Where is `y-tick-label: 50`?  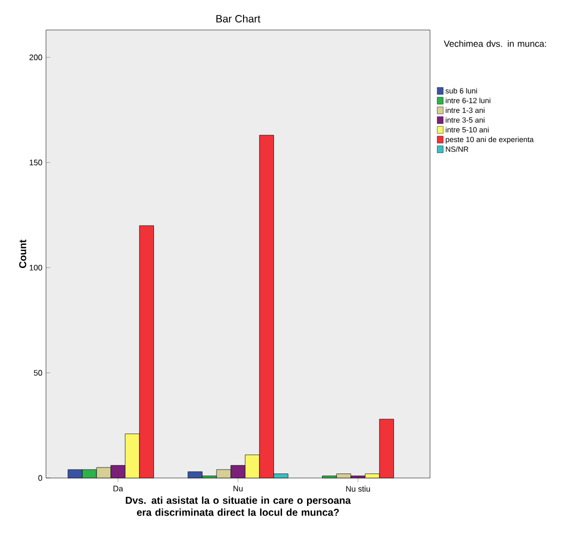
y-tick-label: 50 is located at coordinates (38, 373).